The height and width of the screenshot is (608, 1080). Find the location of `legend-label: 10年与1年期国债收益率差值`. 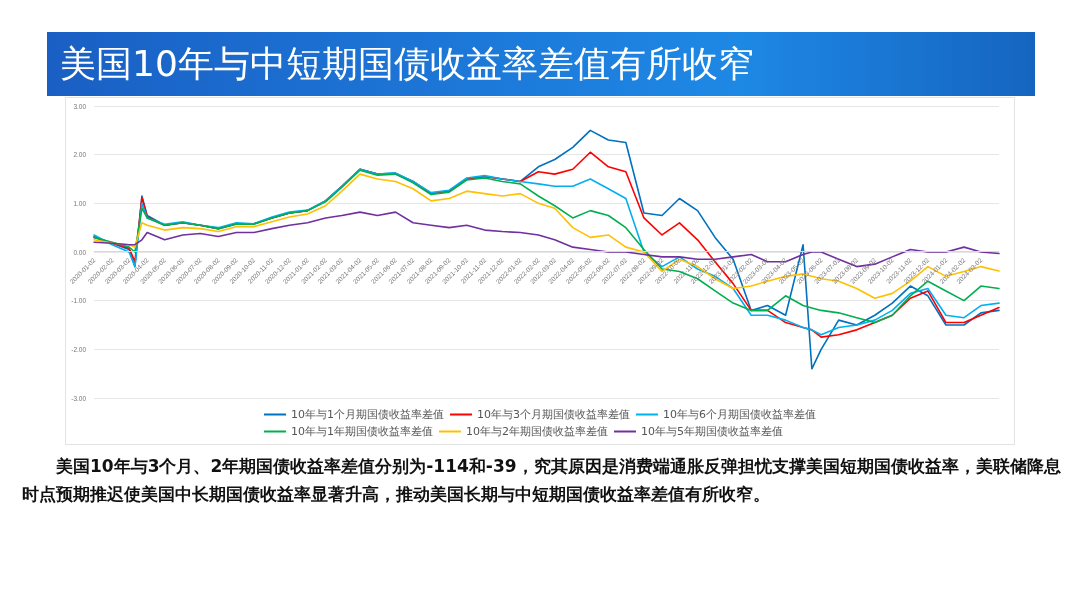

legend-label: 10年与1年期国债收益率差值 is located at coordinates (362, 431).